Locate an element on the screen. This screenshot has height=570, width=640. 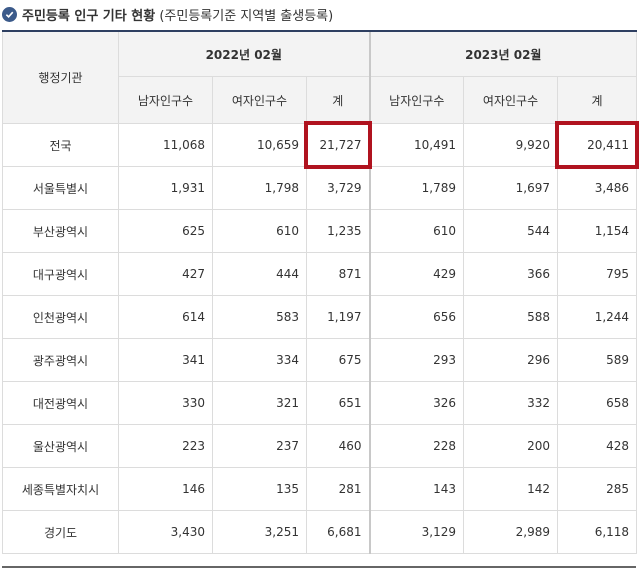
col-male-2023: 남자인구수 is located at coordinates (416, 100).